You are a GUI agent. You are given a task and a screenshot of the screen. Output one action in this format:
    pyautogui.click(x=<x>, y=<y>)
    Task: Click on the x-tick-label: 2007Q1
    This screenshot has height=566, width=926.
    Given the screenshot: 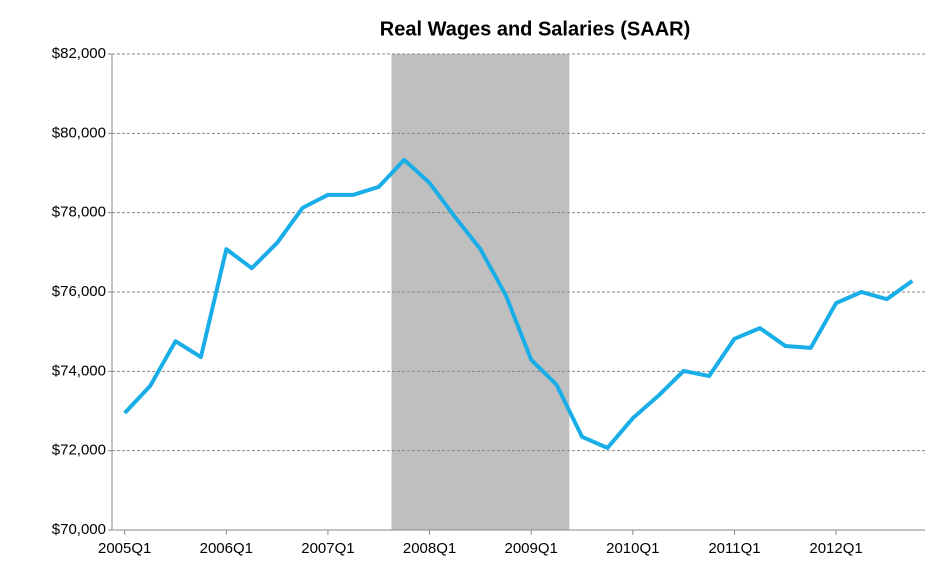 What is the action you would take?
    pyautogui.click(x=327, y=548)
    